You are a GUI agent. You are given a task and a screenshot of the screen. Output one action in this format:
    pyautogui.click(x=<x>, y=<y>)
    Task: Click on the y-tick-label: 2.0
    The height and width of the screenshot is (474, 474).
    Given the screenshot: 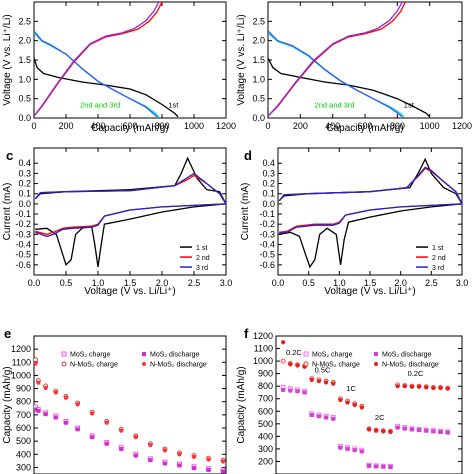 What is the action you would take?
    pyautogui.click(x=24, y=41)
    